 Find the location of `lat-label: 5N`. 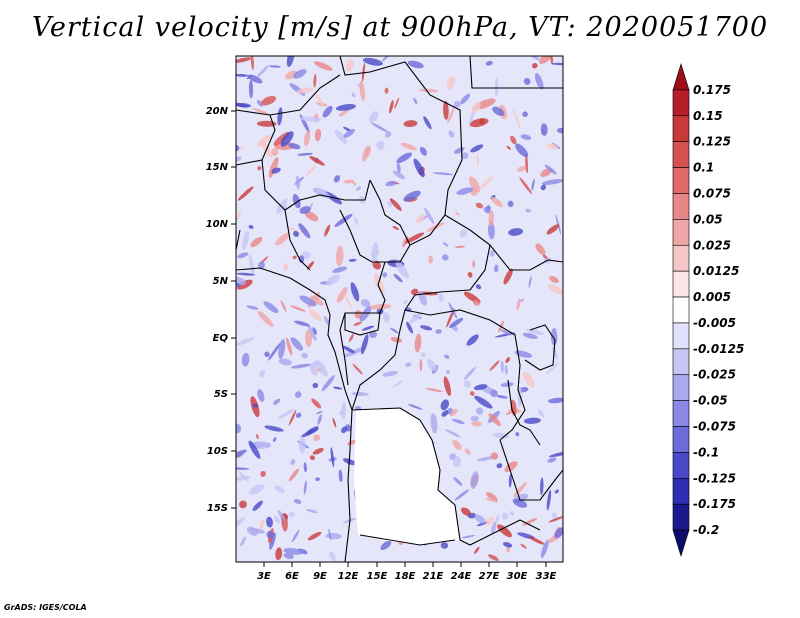

lat-label: 5N is located at coordinates (221, 281).